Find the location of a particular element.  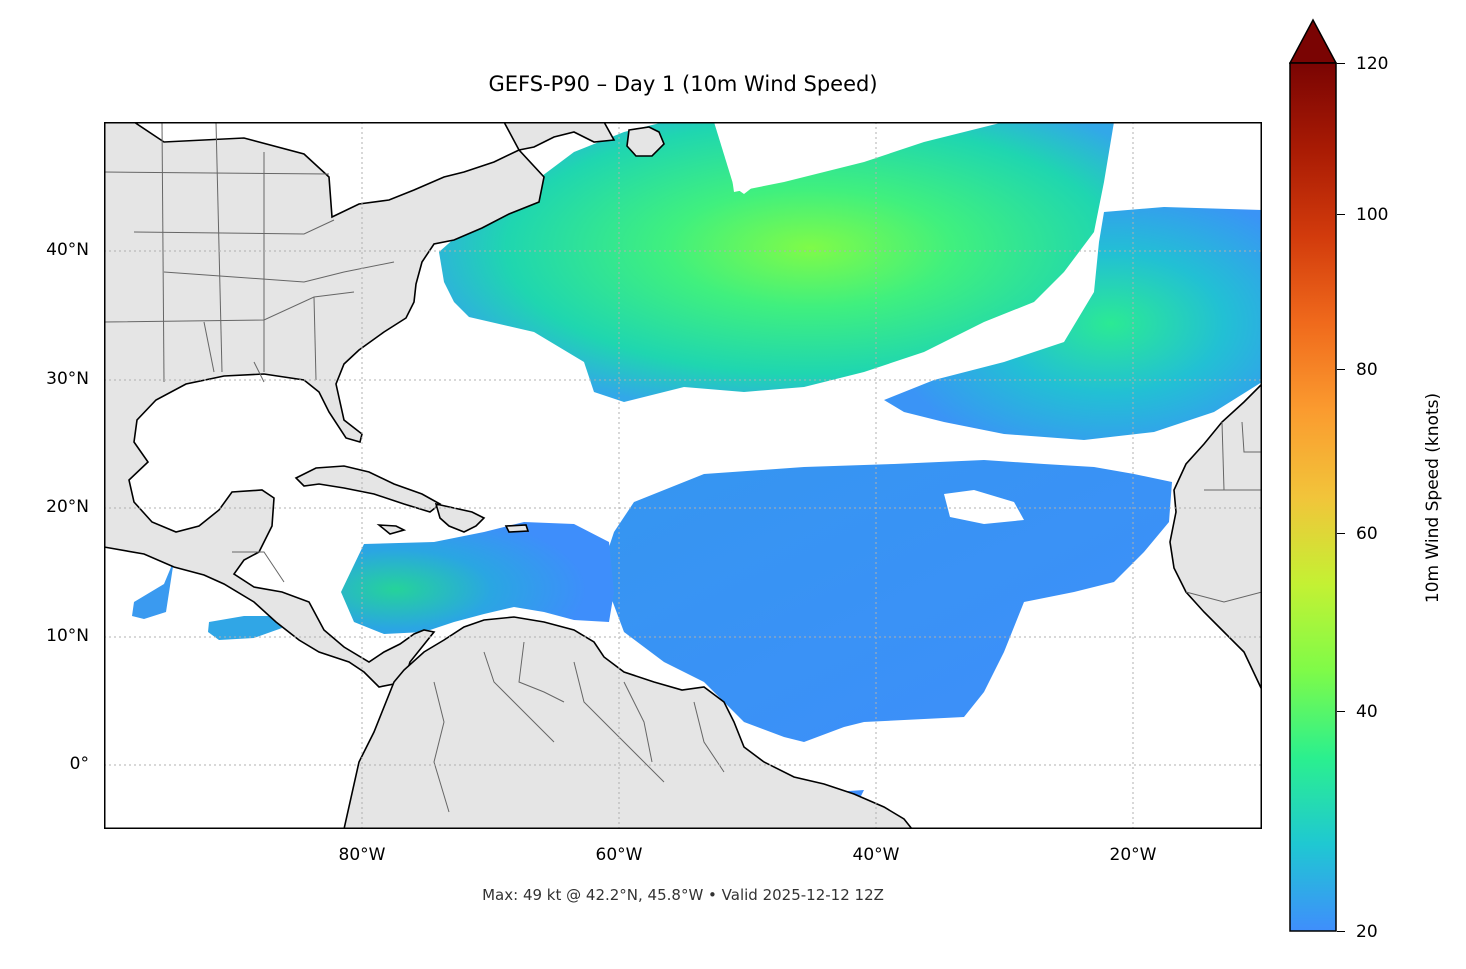

colorbar-label: 10m Wind Speed (knots) is located at coordinates (1433, 498).